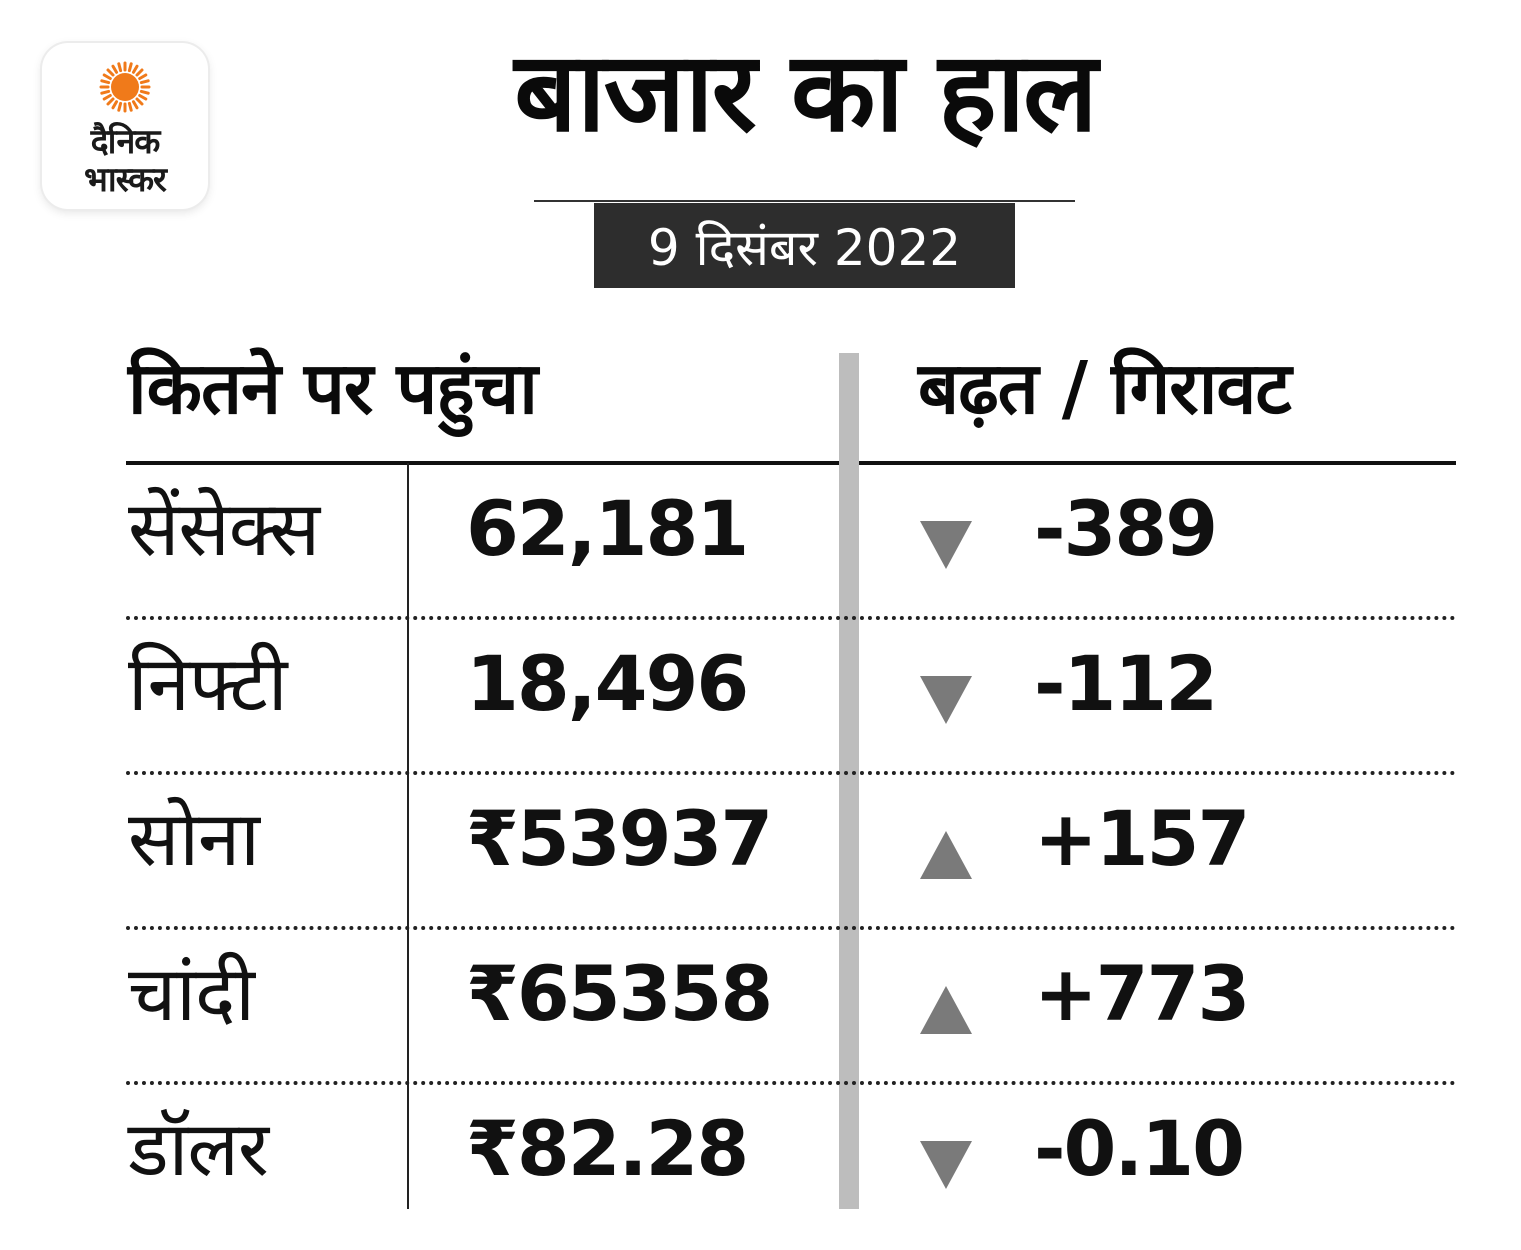 The height and width of the screenshot is (1250, 1521). What do you see at coordinates (791, 697) in the screenshot?
I see `table-row: निफ्टी 18,496 -112` at bounding box center [791, 697].